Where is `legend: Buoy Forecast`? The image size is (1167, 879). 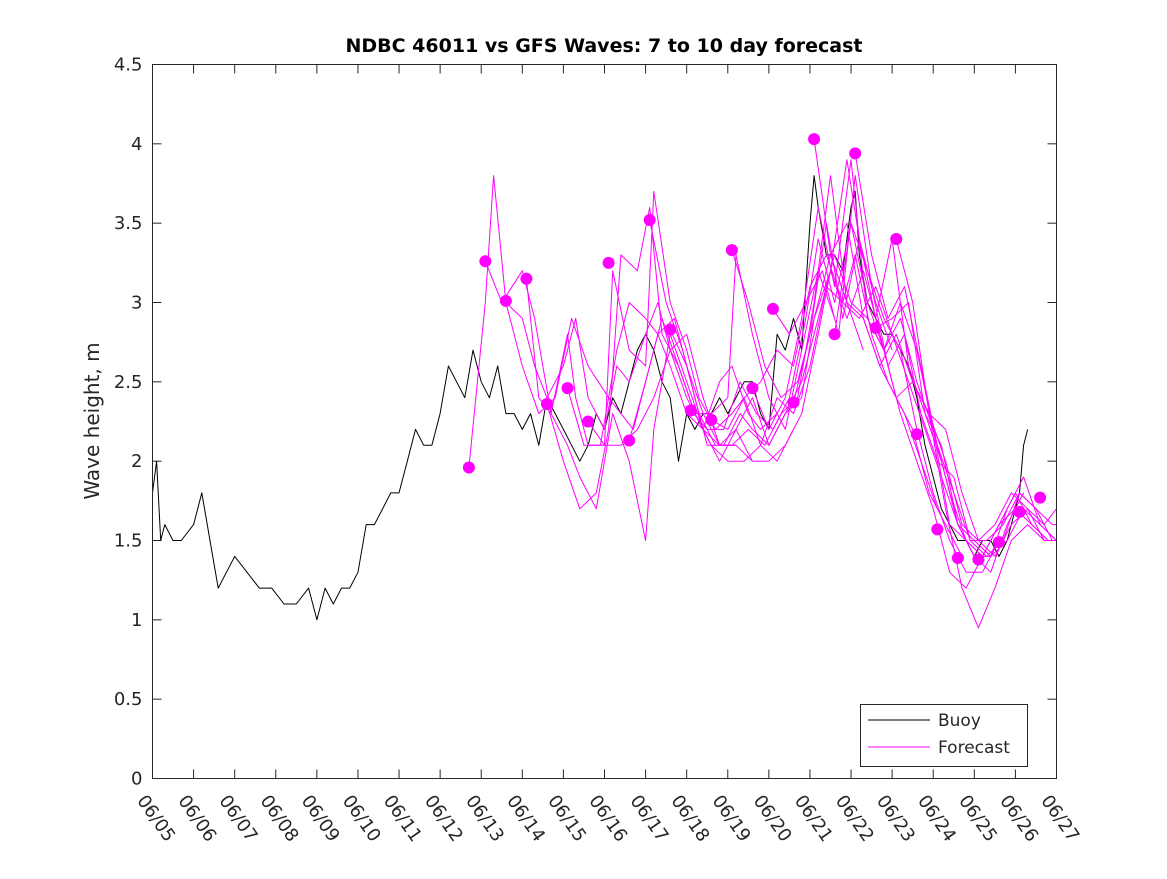 legend: Buoy Forecast is located at coordinates (944, 735).